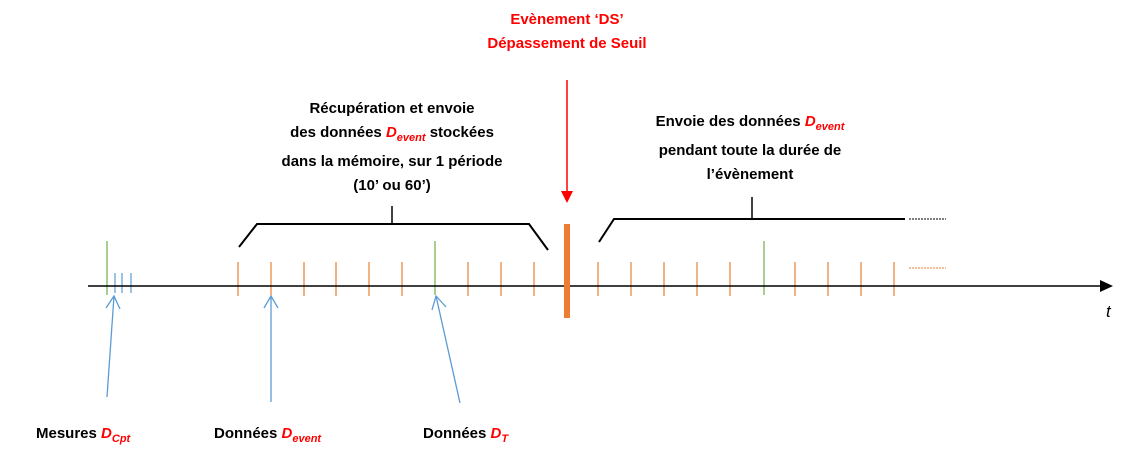  I want to click on text: stockées, so click(459, 132).